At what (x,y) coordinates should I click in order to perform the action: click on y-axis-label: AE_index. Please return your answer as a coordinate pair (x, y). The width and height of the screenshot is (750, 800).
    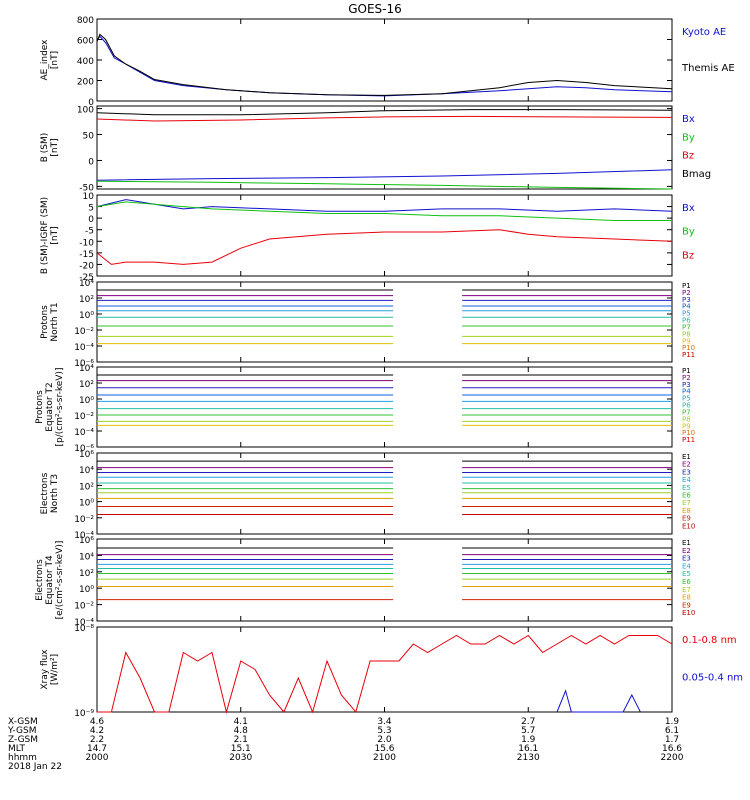
    Looking at the image, I should click on (45, 60).